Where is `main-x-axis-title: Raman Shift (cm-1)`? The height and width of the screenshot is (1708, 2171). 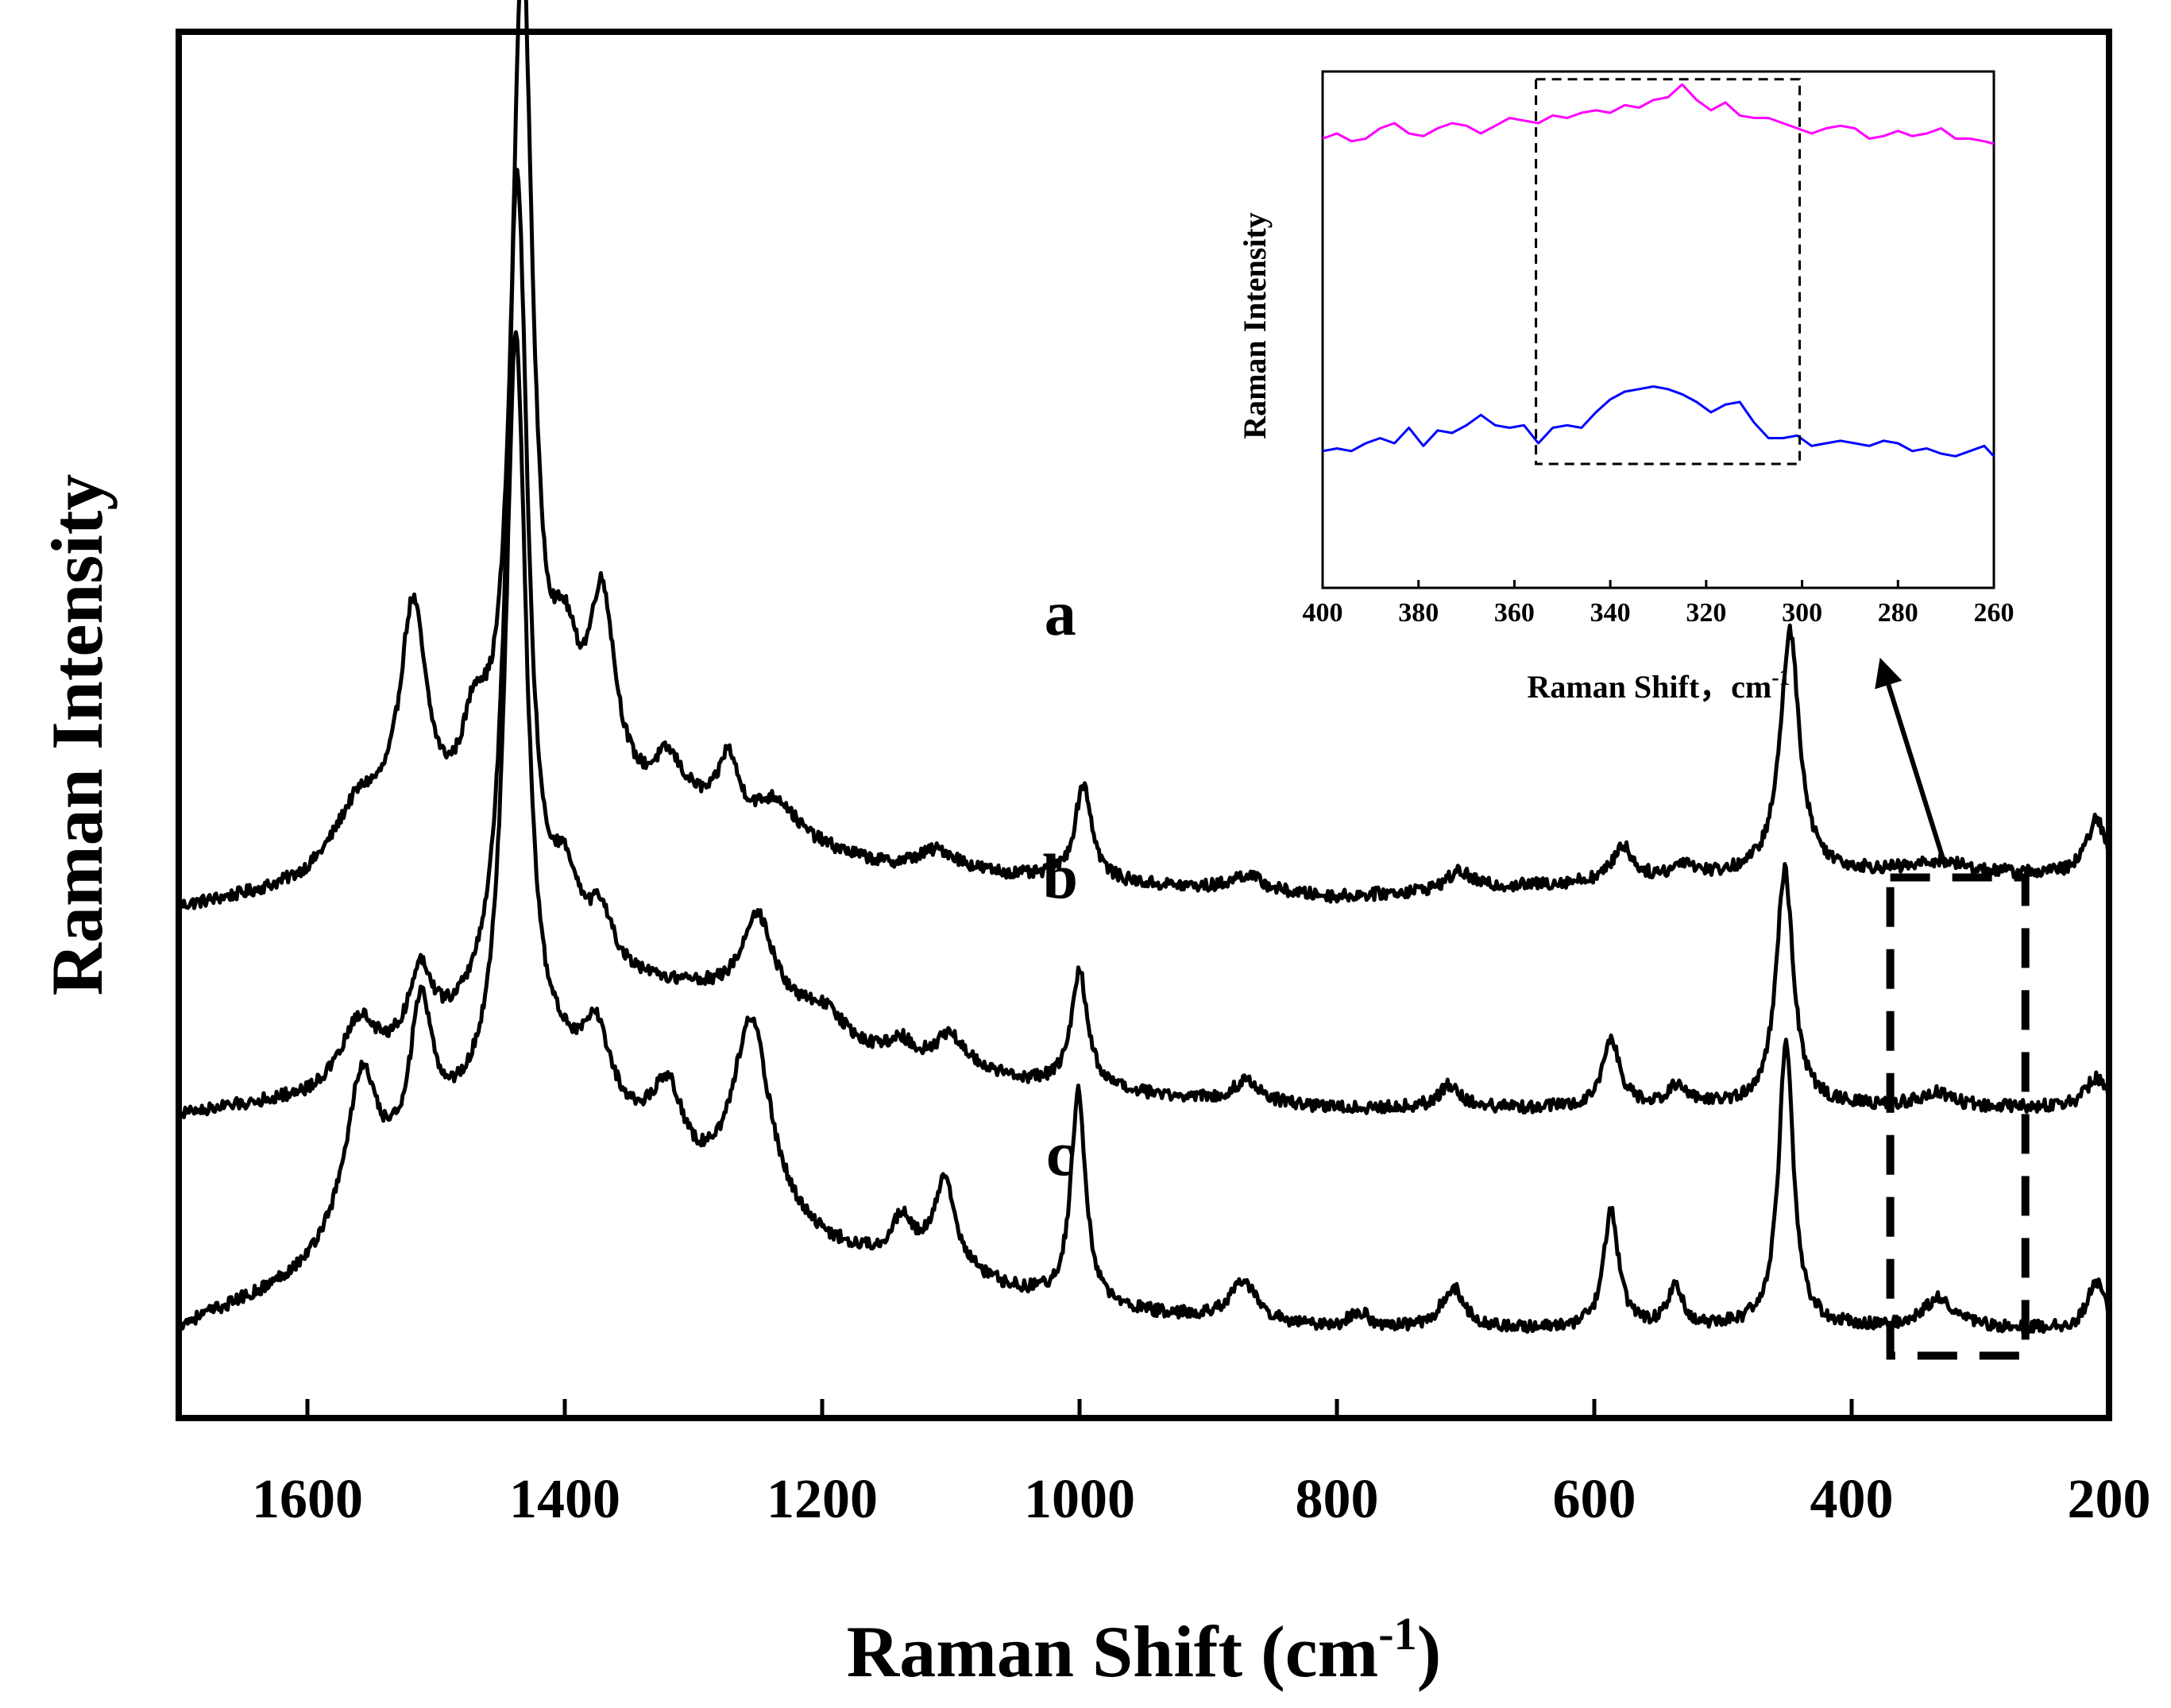 main-x-axis-title: Raman Shift (cm-1) is located at coordinates (1144, 1650).